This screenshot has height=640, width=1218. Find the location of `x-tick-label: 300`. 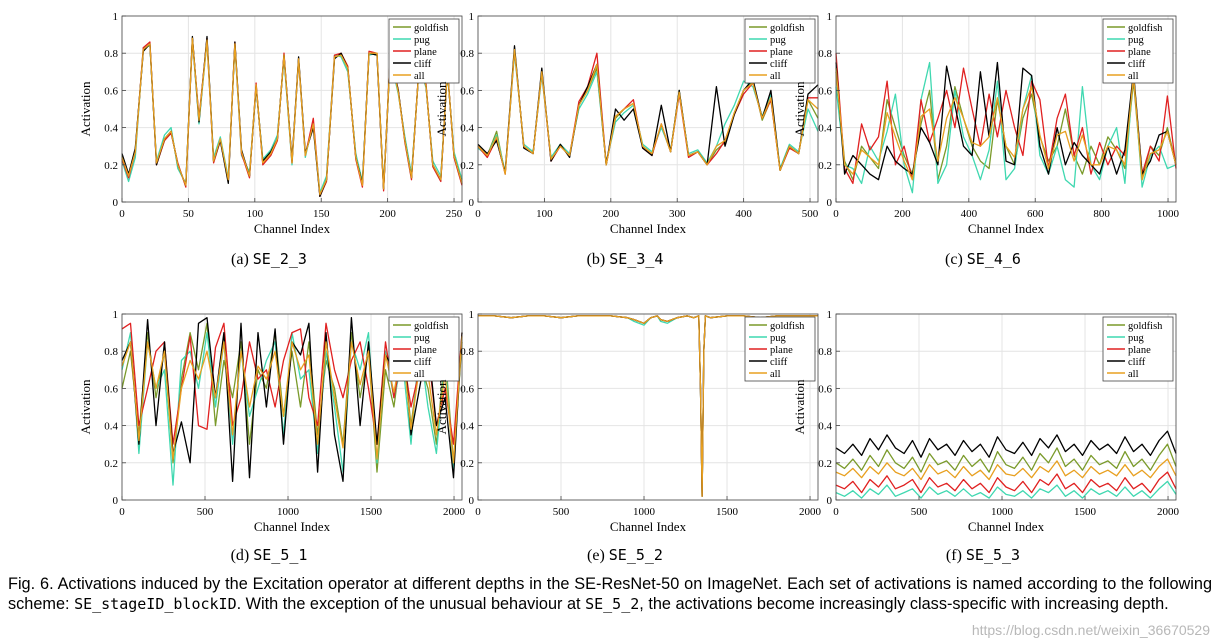

x-tick-label: 300 is located at coordinates (677, 214).